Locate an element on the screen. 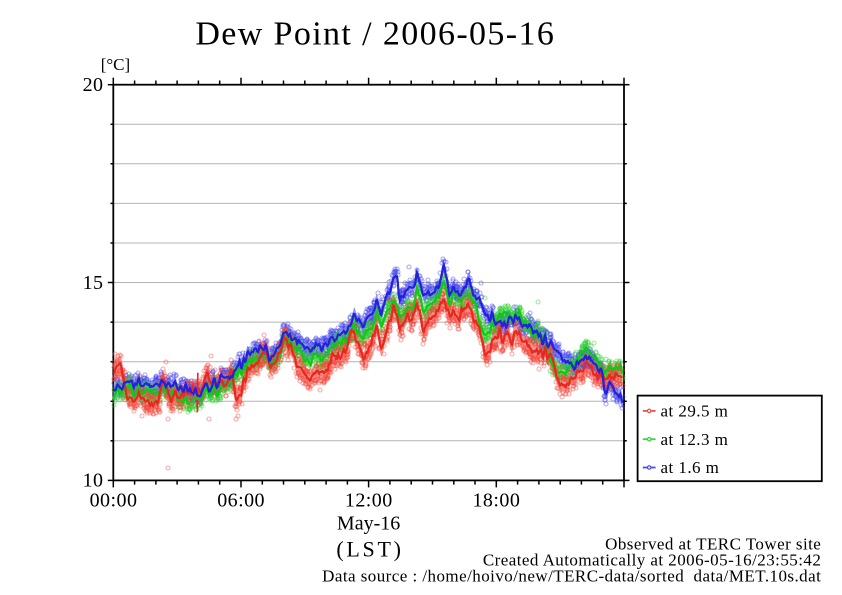 This screenshot has height=595, width=842. svg-text: 18:00 is located at coordinates (496, 501).